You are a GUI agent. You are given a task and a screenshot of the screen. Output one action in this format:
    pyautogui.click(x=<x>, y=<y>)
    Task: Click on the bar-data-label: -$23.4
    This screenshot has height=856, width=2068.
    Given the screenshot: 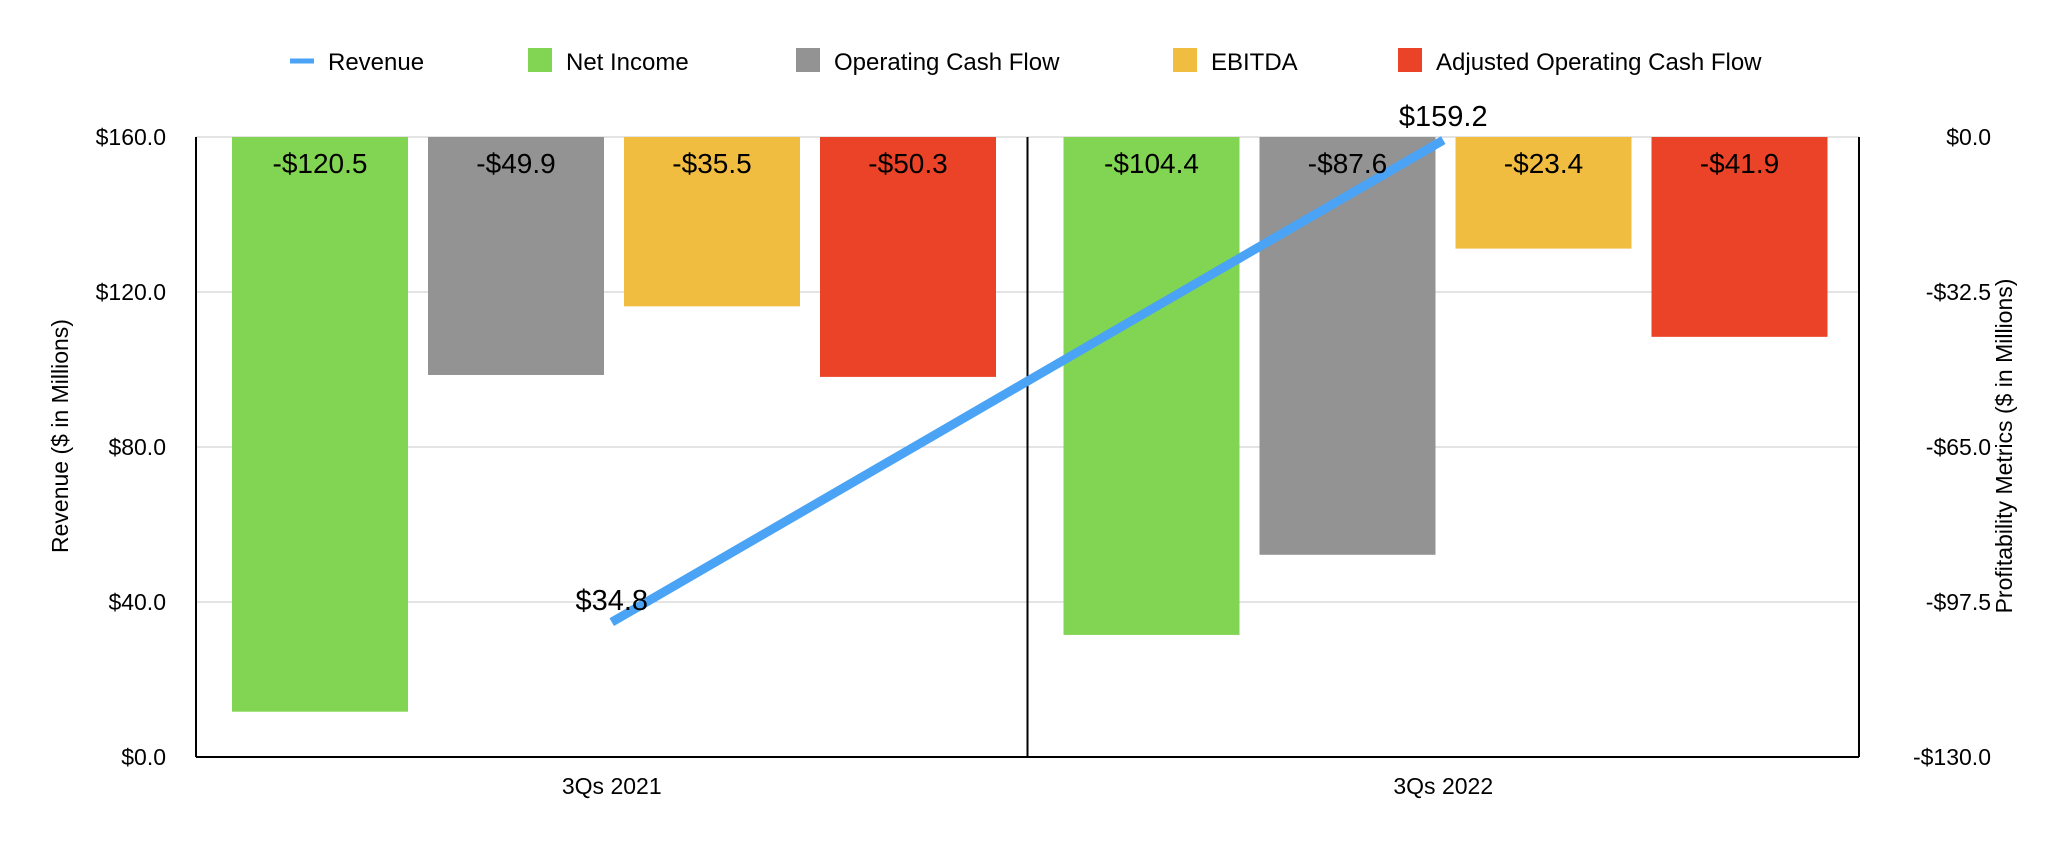 What is the action you would take?
    pyautogui.click(x=1543, y=163)
    